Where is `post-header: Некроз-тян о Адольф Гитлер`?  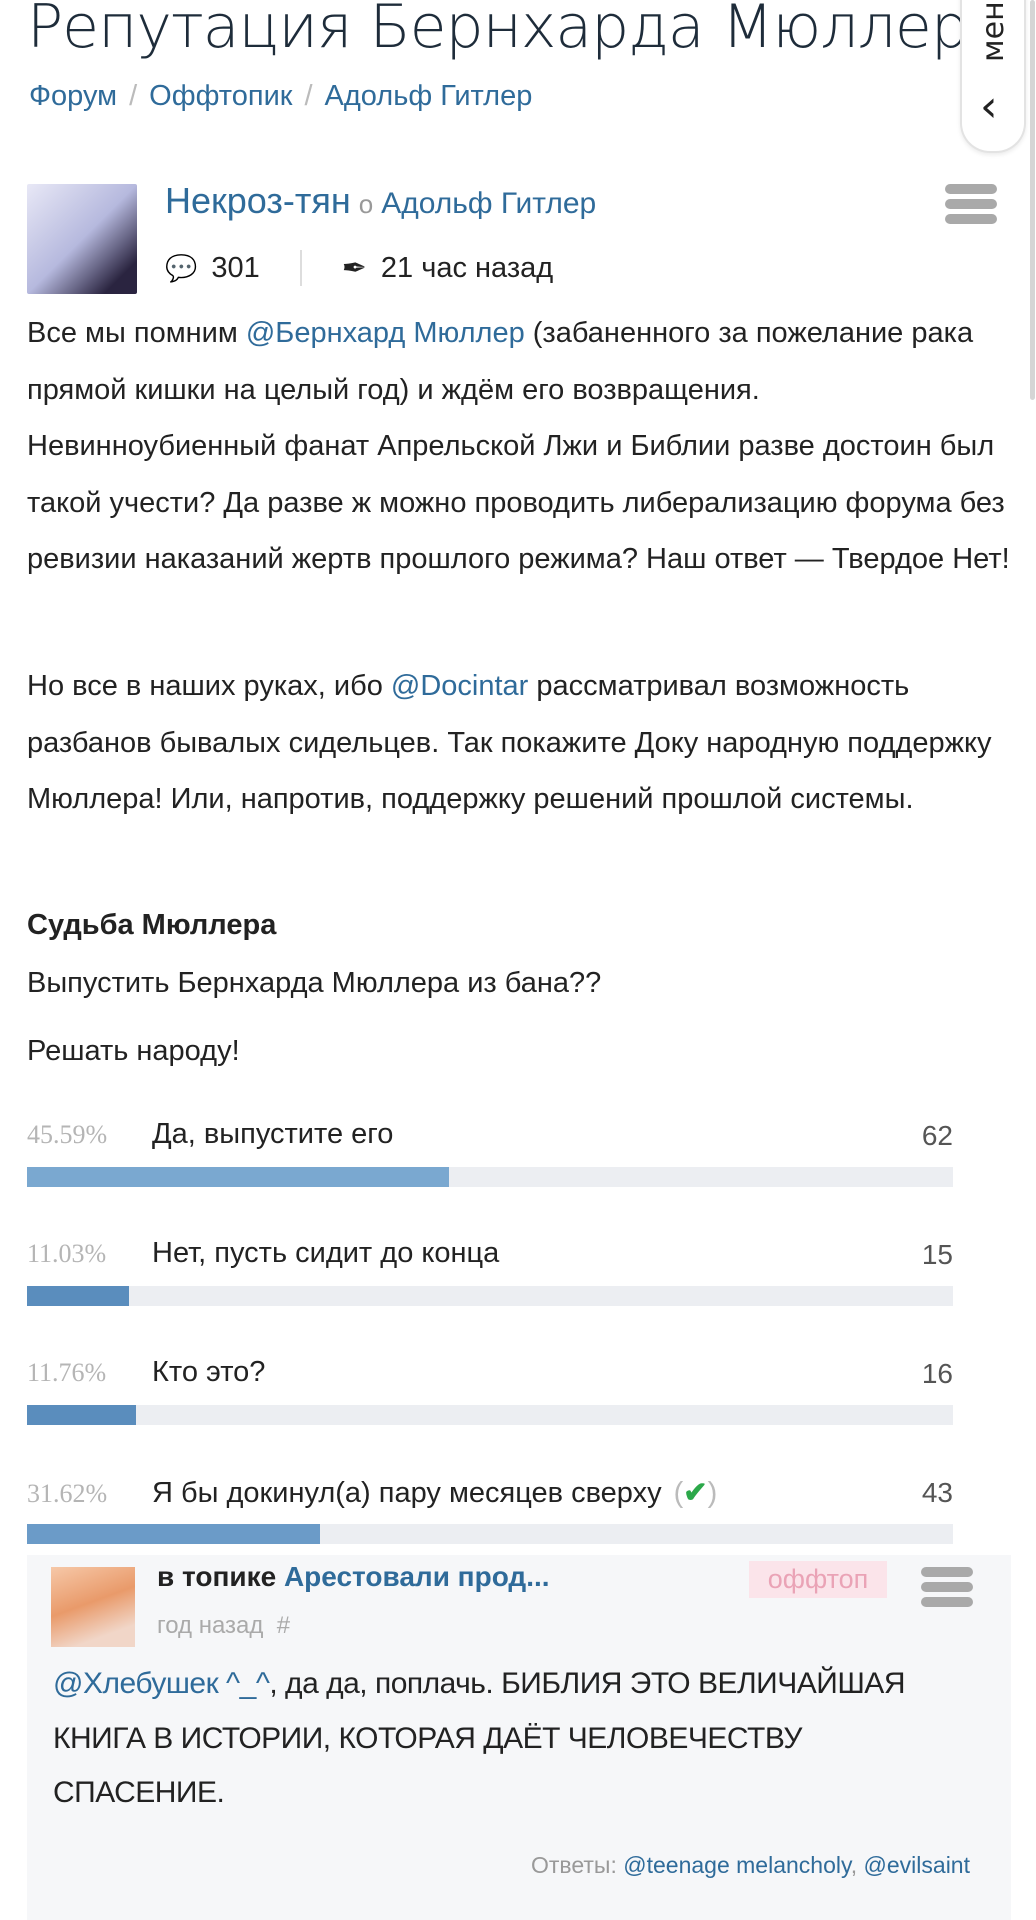
post-header: Некроз-тян о Адольф Гитлер is located at coordinates (380, 201).